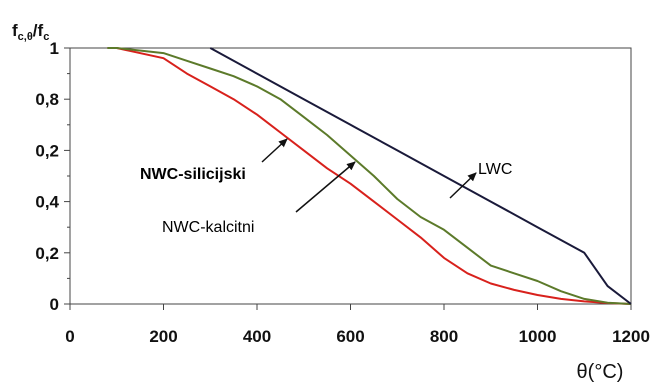 The image size is (658, 385). What do you see at coordinates (69, 336) in the screenshot?
I see `x-tick-label: 0` at bounding box center [69, 336].